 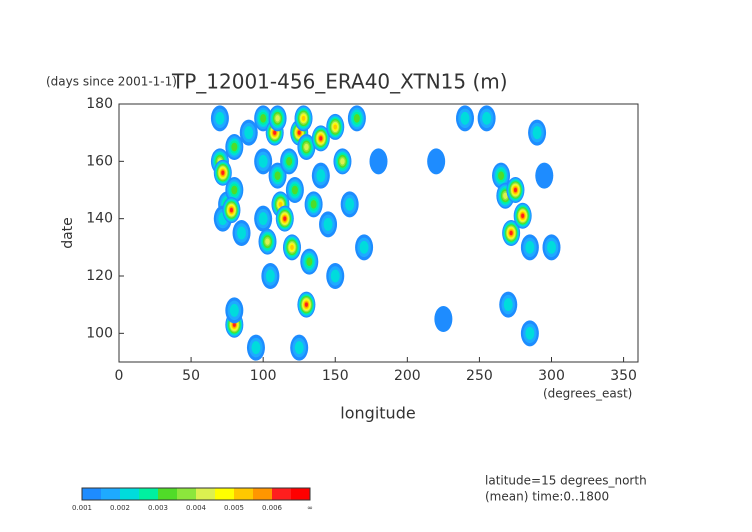 What do you see at coordinates (587, 394) in the screenshot?
I see `x-units: (degrees_east)` at bounding box center [587, 394].